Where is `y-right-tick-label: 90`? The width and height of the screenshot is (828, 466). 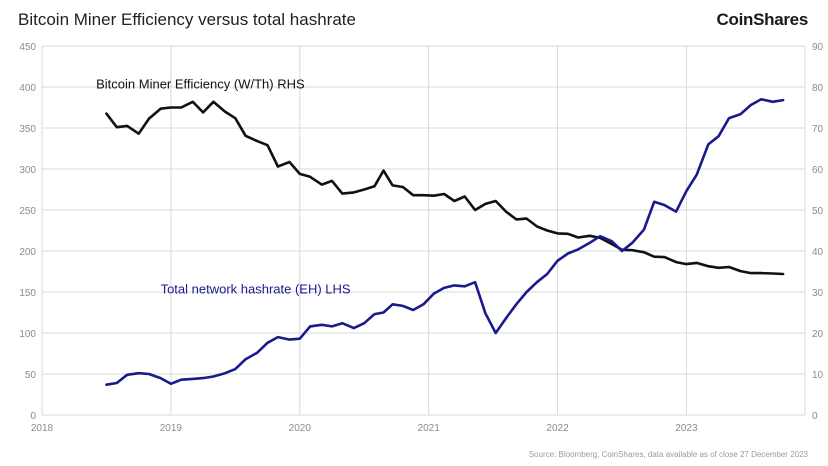
y-right-tick-label: 90 is located at coordinates (818, 47).